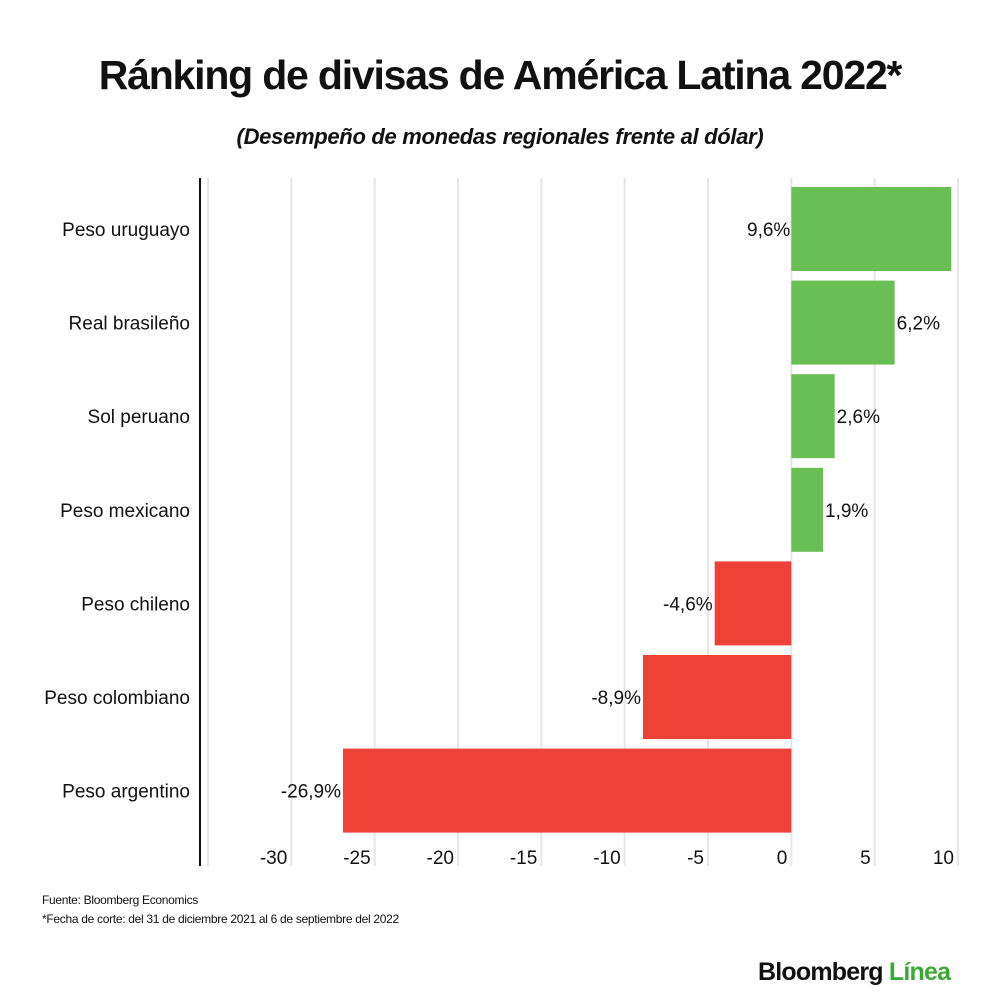  I want to click on category-label: Peso argentino, so click(126, 792).